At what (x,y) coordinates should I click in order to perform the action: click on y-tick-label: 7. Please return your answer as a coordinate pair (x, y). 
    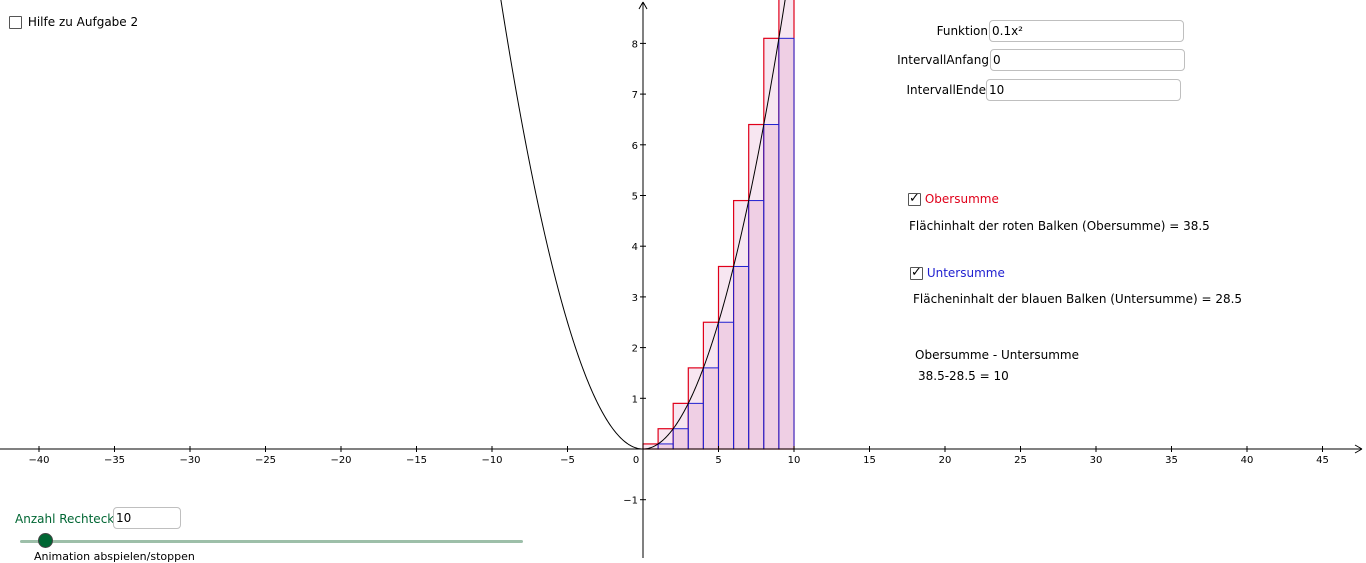
    Looking at the image, I should click on (635, 95).